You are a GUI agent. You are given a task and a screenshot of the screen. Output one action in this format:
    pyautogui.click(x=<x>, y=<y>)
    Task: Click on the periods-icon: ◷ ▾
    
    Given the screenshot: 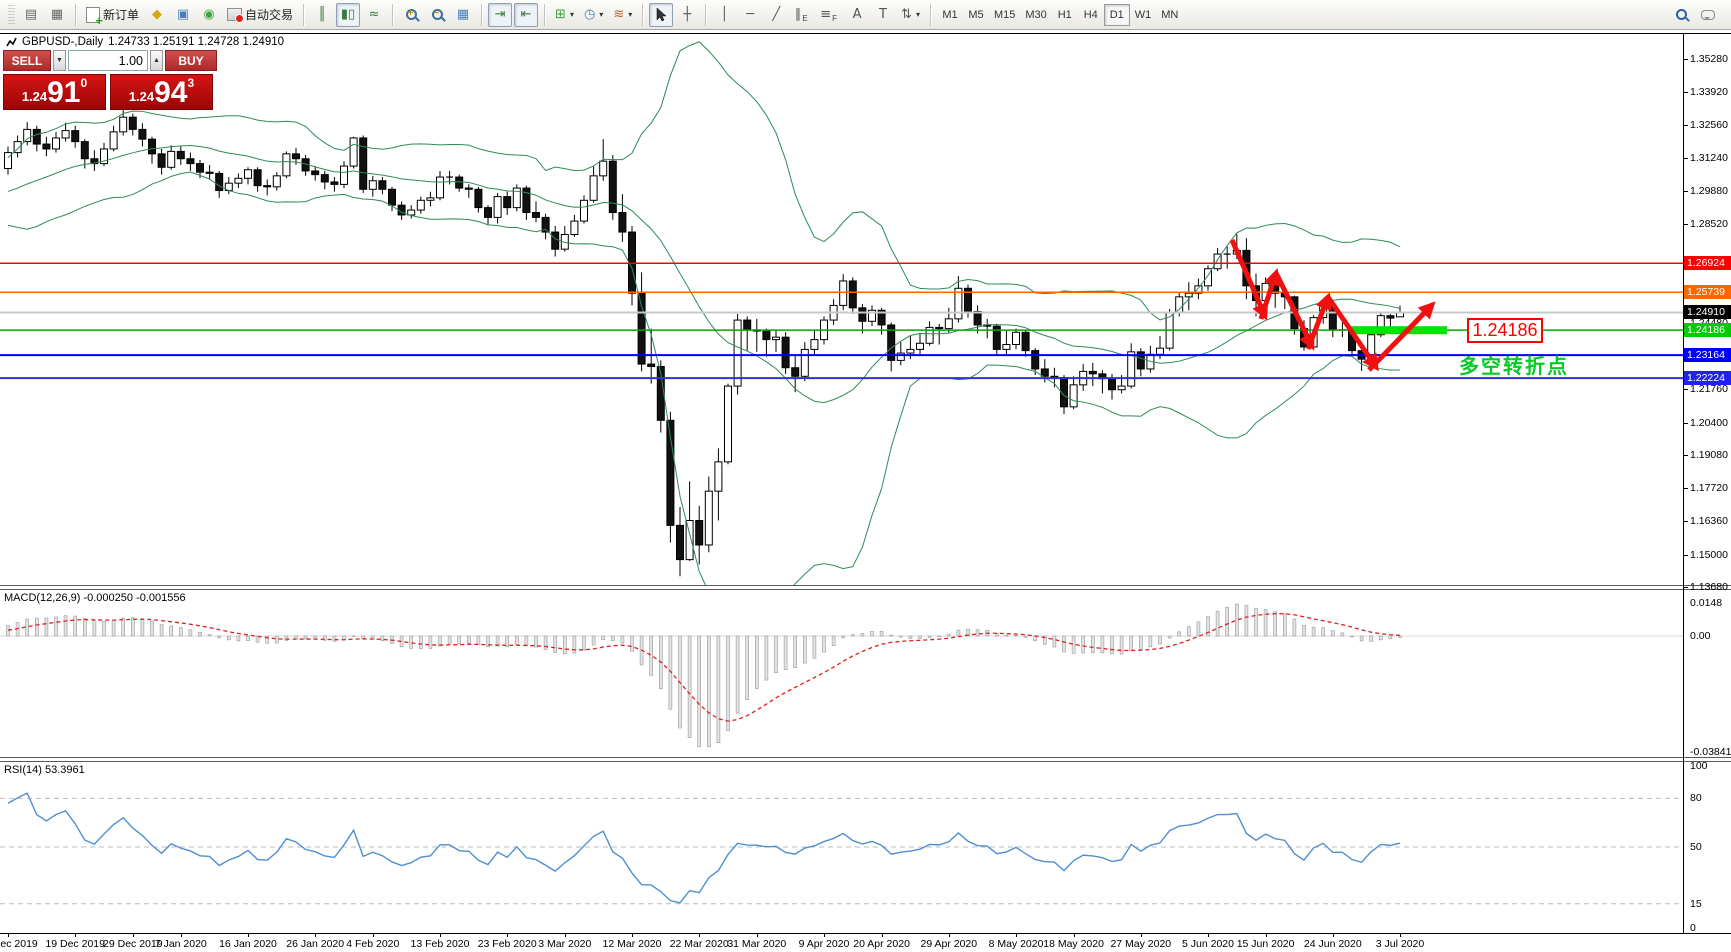 What is the action you would take?
    pyautogui.click(x=593, y=14)
    